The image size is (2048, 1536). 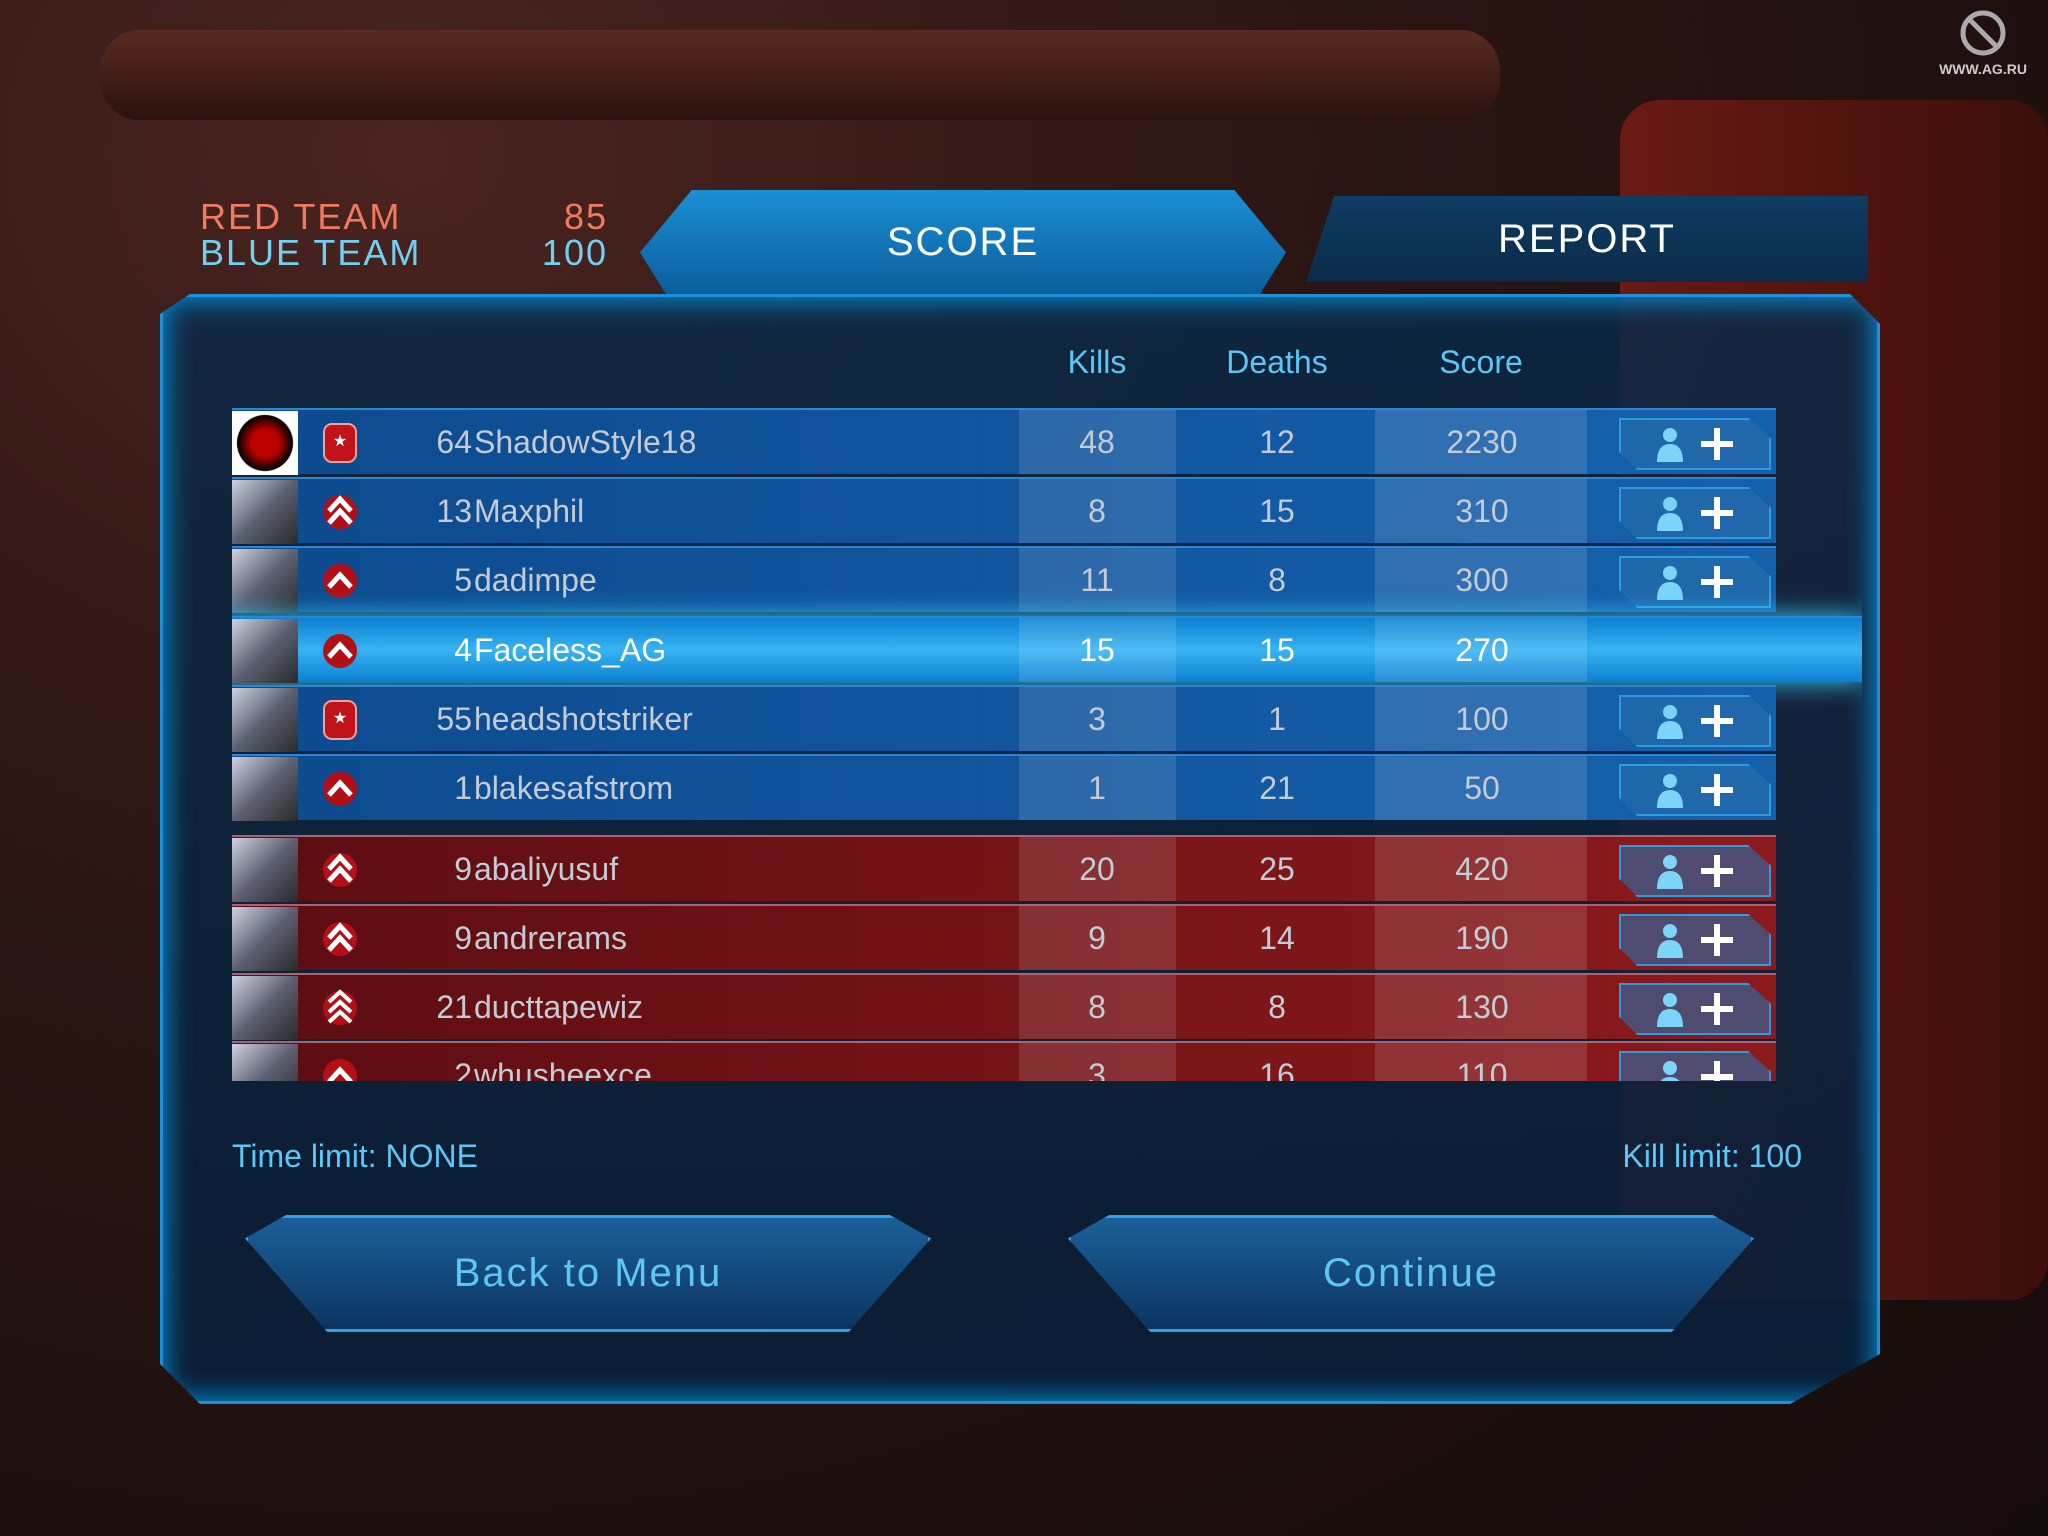 I want to click on player-row: 9 andrerams 9 14 190, so click(x=1004, y=937).